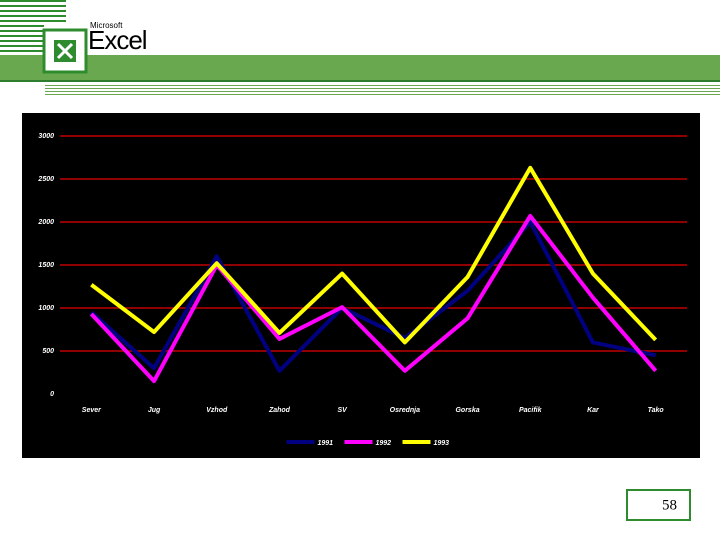  What do you see at coordinates (48, 351) in the screenshot?
I see `y-tick-label: 500` at bounding box center [48, 351].